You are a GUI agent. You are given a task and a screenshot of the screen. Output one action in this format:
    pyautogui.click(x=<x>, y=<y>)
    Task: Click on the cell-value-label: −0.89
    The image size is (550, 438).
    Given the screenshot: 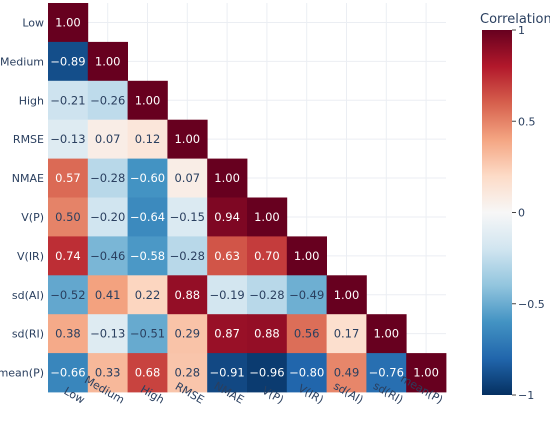 What is the action you would take?
    pyautogui.click(x=67, y=61)
    